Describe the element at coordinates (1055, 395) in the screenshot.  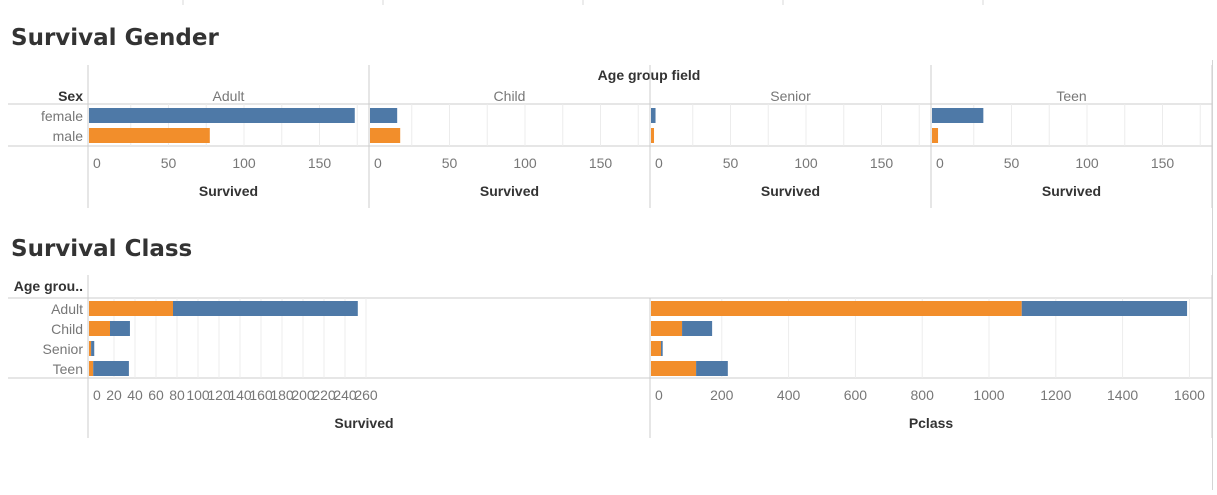
I see `x-tick-label: 1200` at that location.